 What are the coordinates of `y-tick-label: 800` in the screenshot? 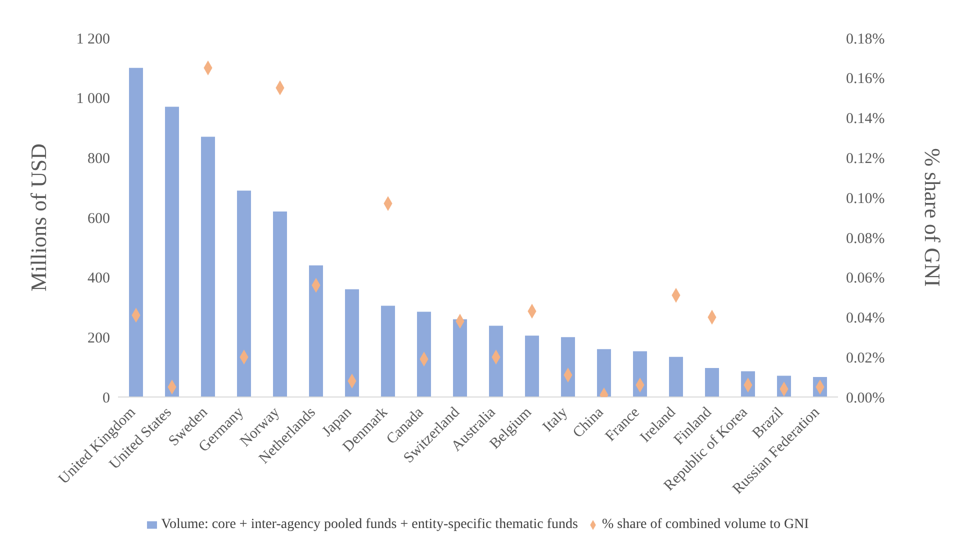 It's located at (99, 158).